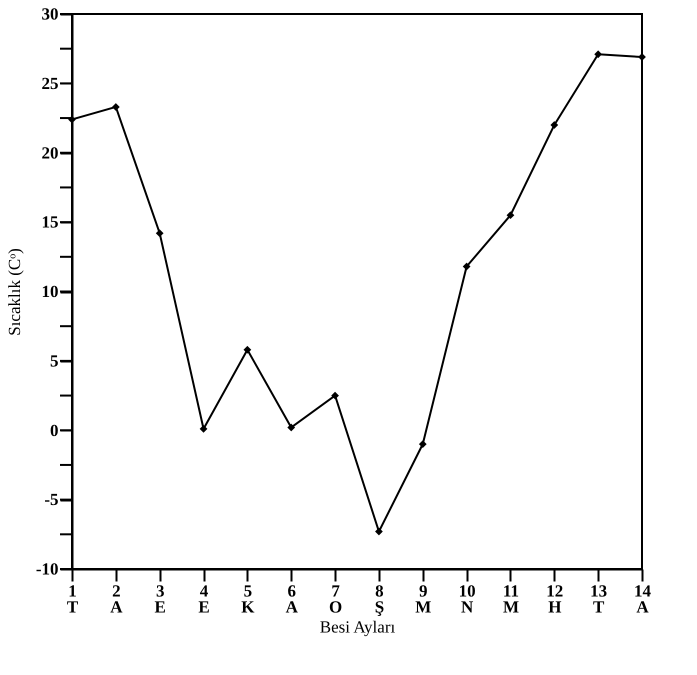 This screenshot has width=697, height=675. Describe the element at coordinates (50, 14) in the screenshot. I see `y-tick-label: 30` at that location.